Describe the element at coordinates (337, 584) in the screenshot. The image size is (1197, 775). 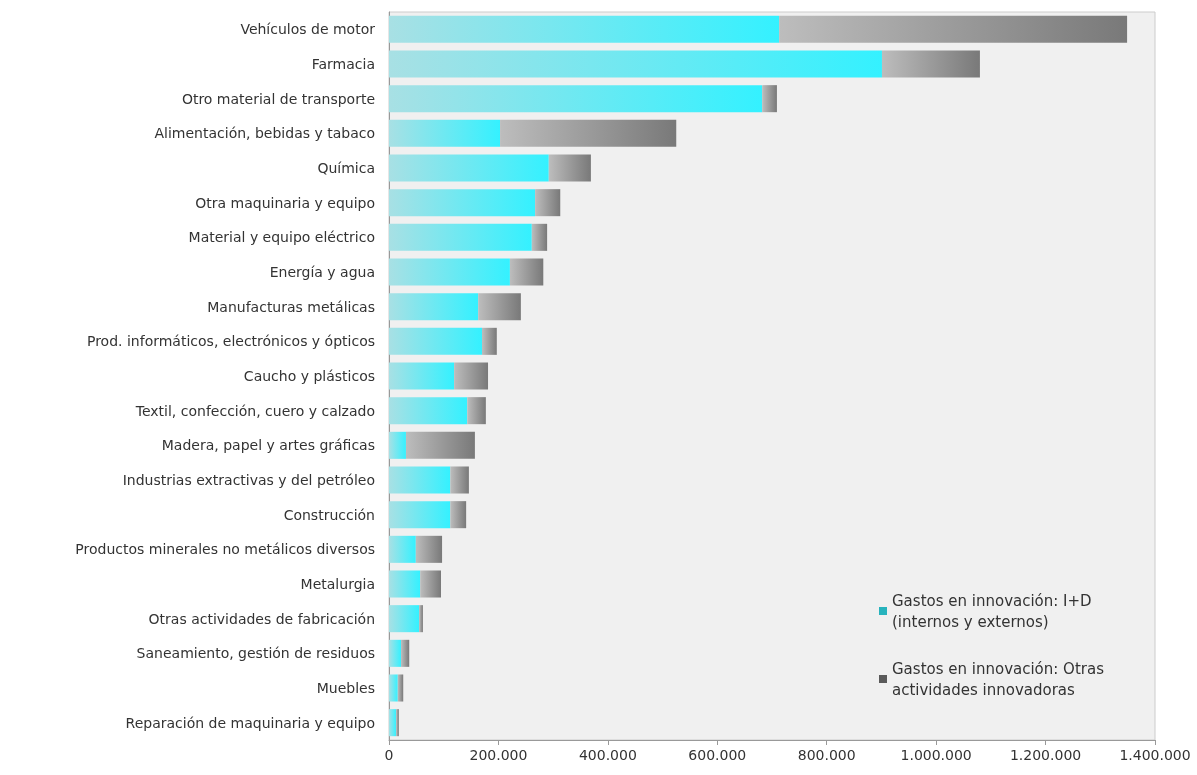
I see `y-tick-label: Metalurgia` at that location.